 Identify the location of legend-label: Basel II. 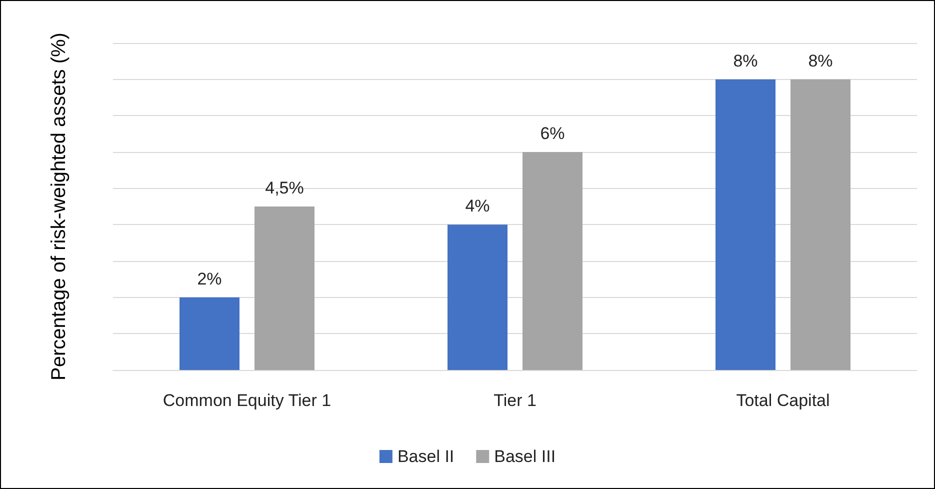
(425, 456).